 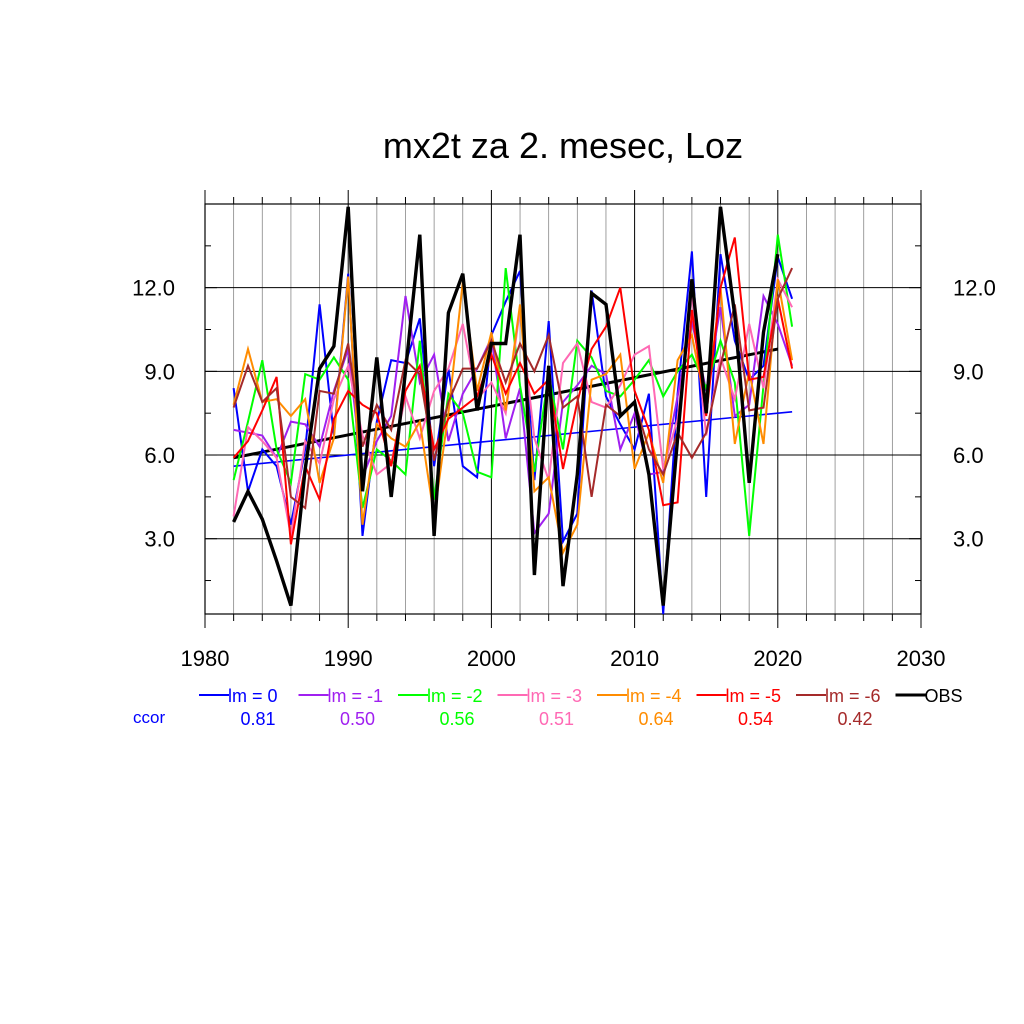 What do you see at coordinates (455, 696) in the screenshot?
I see `legend-label: lm = -2` at bounding box center [455, 696].